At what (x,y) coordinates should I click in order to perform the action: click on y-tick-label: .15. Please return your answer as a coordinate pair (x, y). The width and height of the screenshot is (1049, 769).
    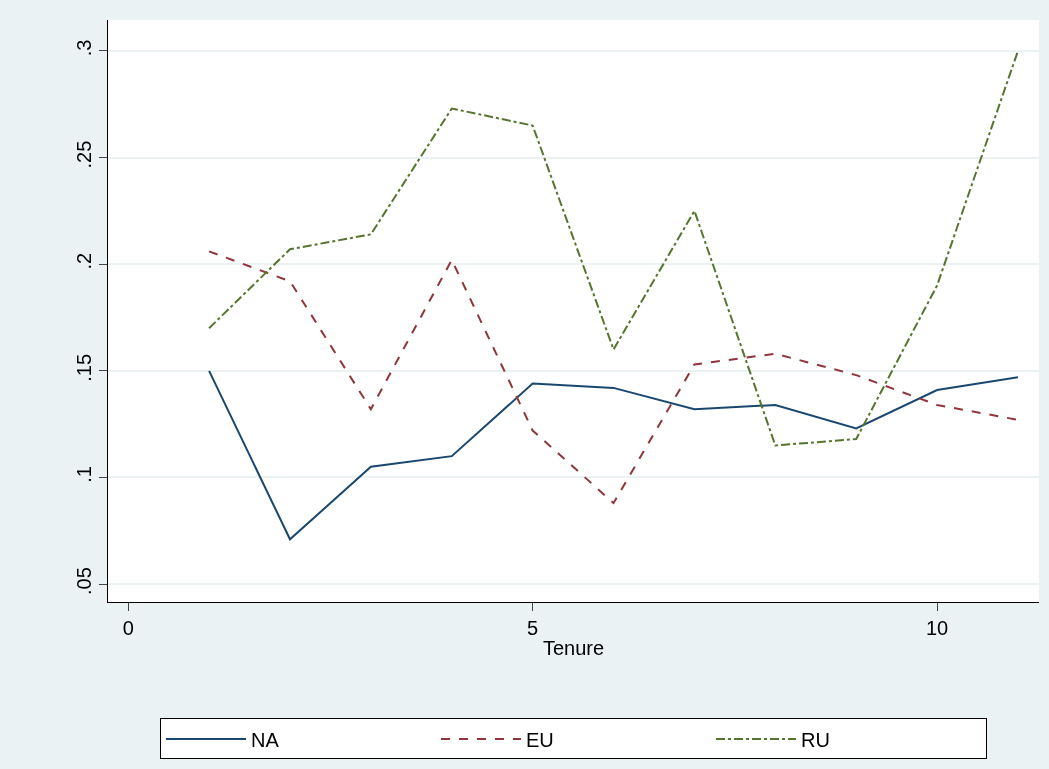
    Looking at the image, I should click on (84, 367).